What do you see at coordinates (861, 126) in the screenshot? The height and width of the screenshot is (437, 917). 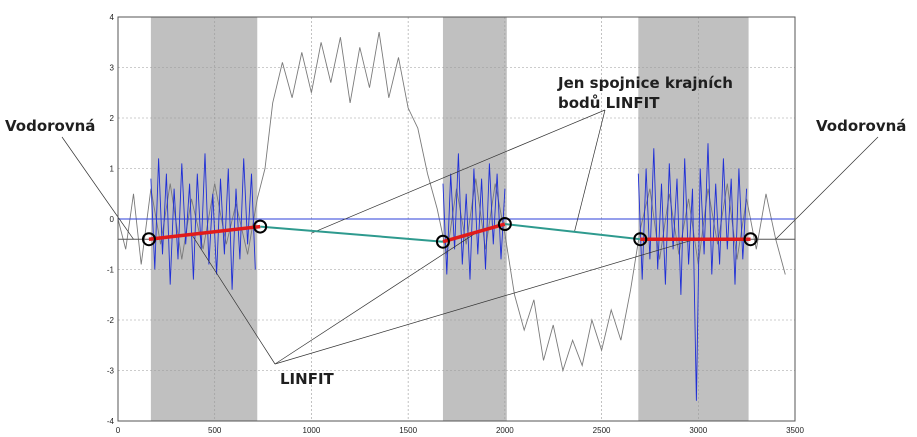 I see `annotation-right-label: Vodorovná` at bounding box center [861, 126].